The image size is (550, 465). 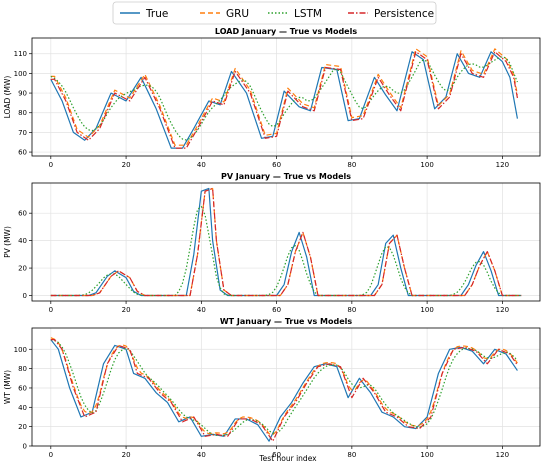 What do you see at coordinates (22, 94) in the screenshot?
I see `y-tick-label: 90` at bounding box center [22, 94].